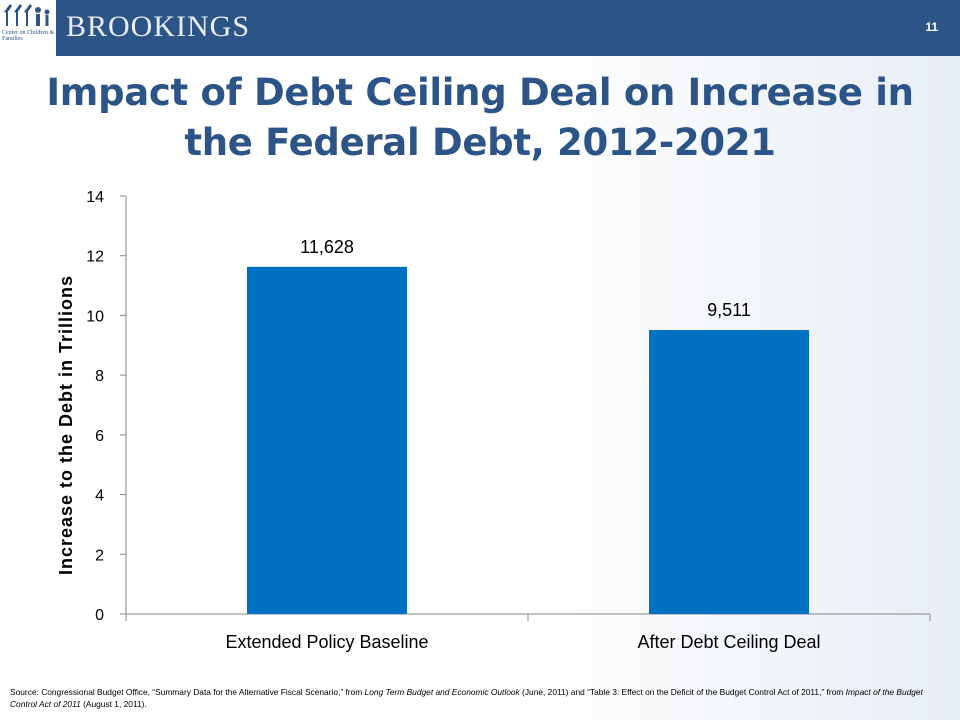  What do you see at coordinates (95, 197) in the screenshot?
I see `y-tick-label: 14` at bounding box center [95, 197].